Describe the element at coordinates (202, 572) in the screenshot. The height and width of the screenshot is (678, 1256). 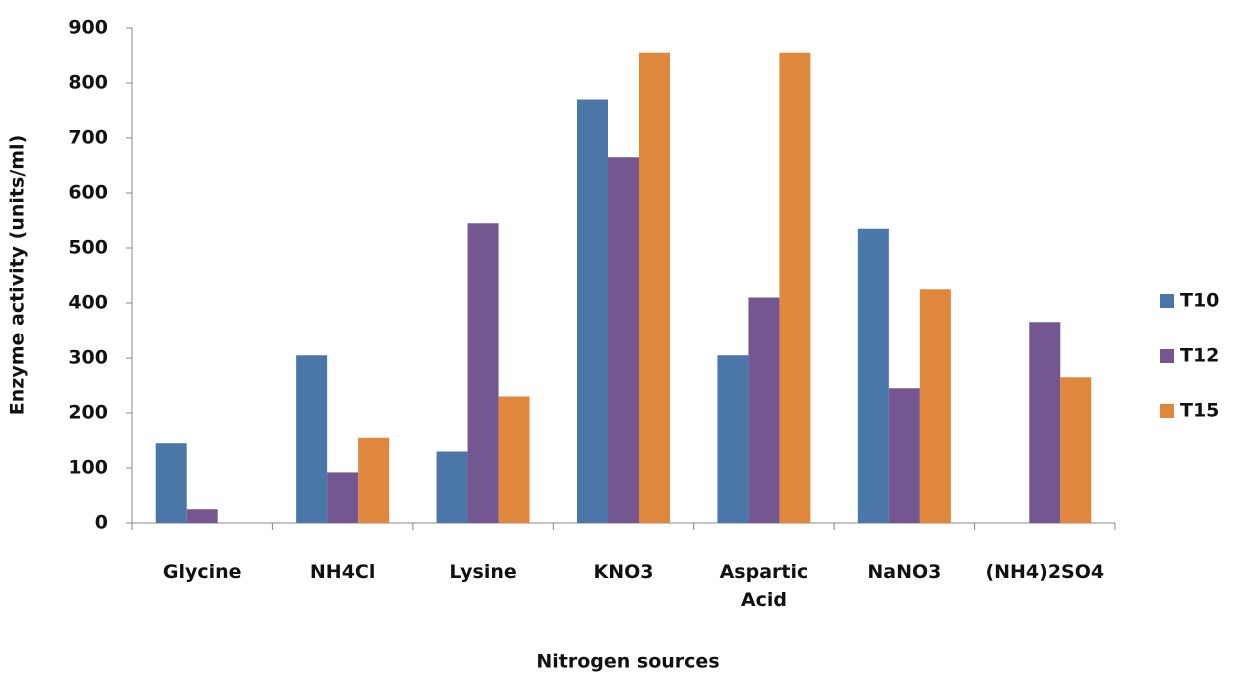
I see `x-tick-label: Glycine` at that location.